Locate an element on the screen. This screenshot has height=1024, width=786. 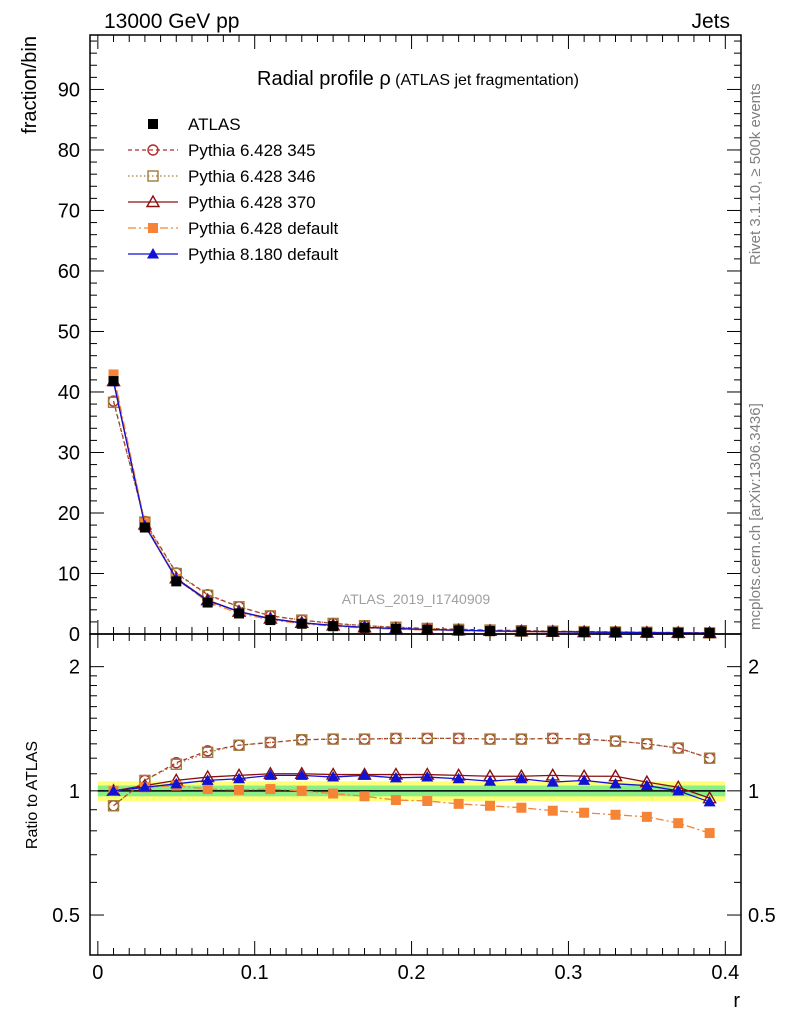
legend-label-p345: Pythia 6.428 345 is located at coordinates (252, 150).